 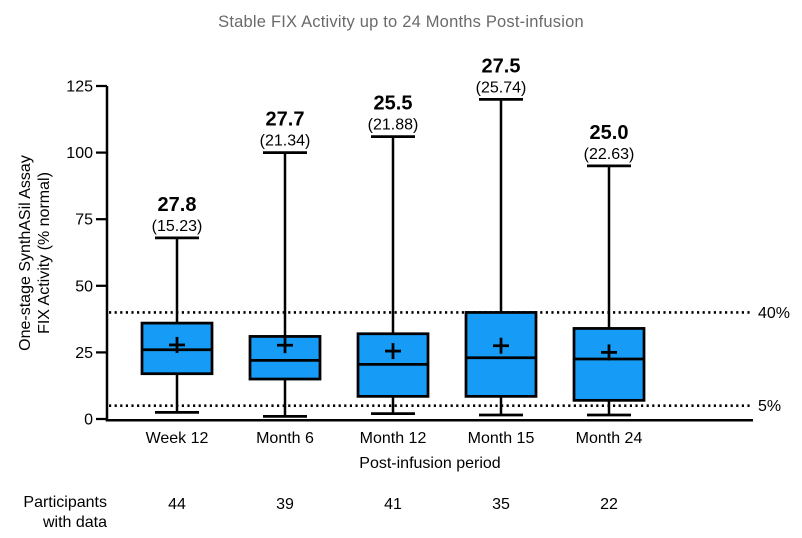 I want to click on mean-value-label: 25.0, so click(x=609, y=133).